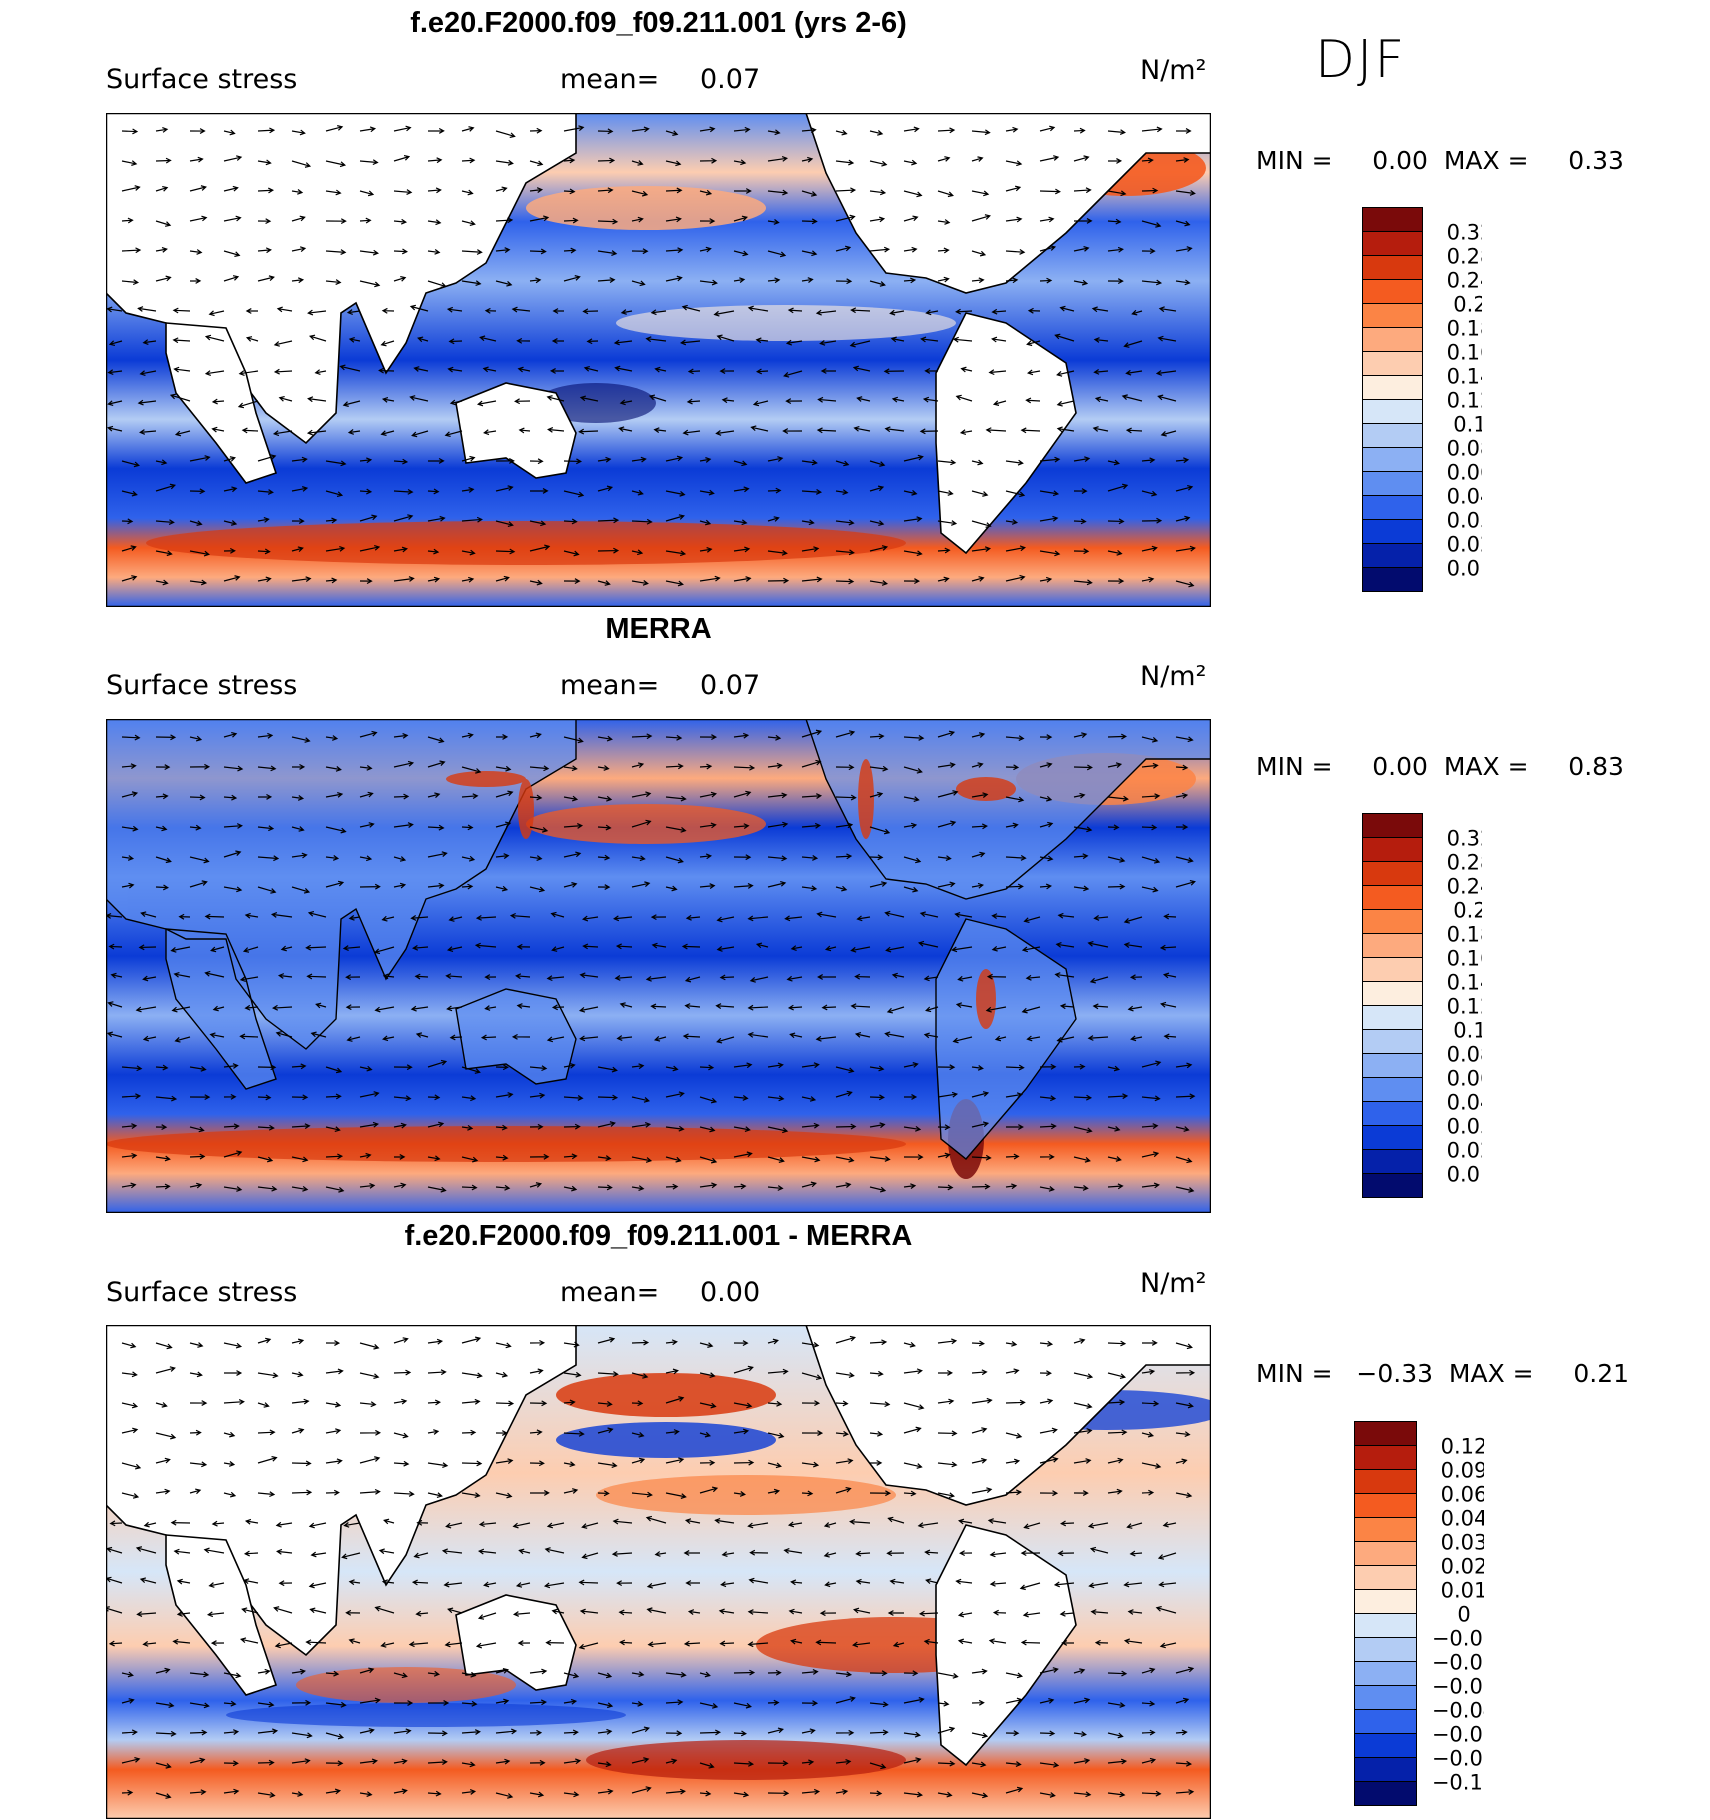 The width and height of the screenshot is (1710, 1820). Describe the element at coordinates (730, 79) in the screenshot. I see `panel-1-mean-value: 0.07` at that location.